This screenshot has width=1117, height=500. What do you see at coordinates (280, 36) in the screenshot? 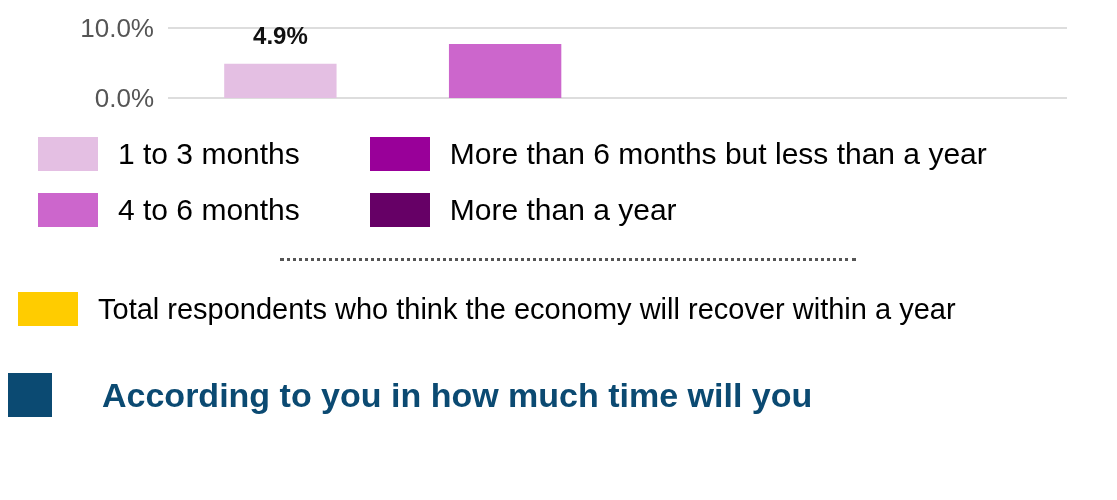
I see `data-label: 4.9%` at bounding box center [280, 36].